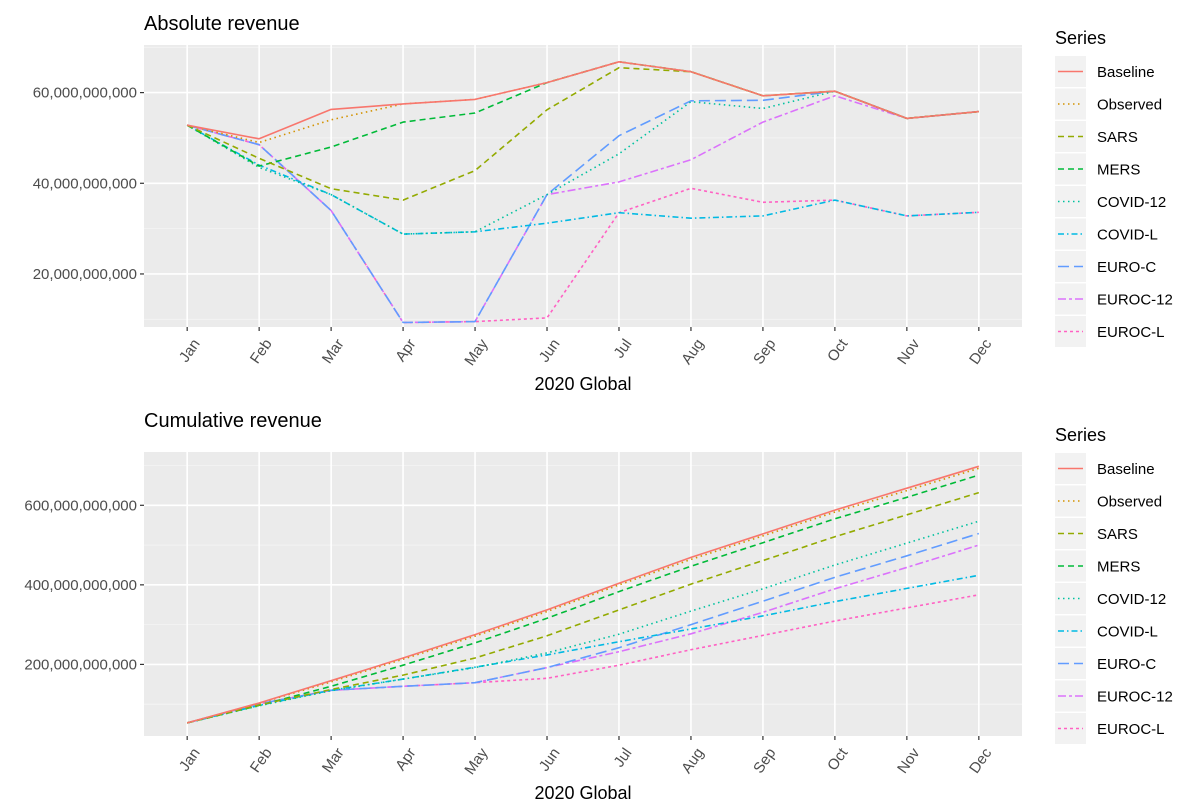  Describe the element at coordinates (80, 585) in the screenshot. I see `y-tick-label: 400,000,000,000` at that location.